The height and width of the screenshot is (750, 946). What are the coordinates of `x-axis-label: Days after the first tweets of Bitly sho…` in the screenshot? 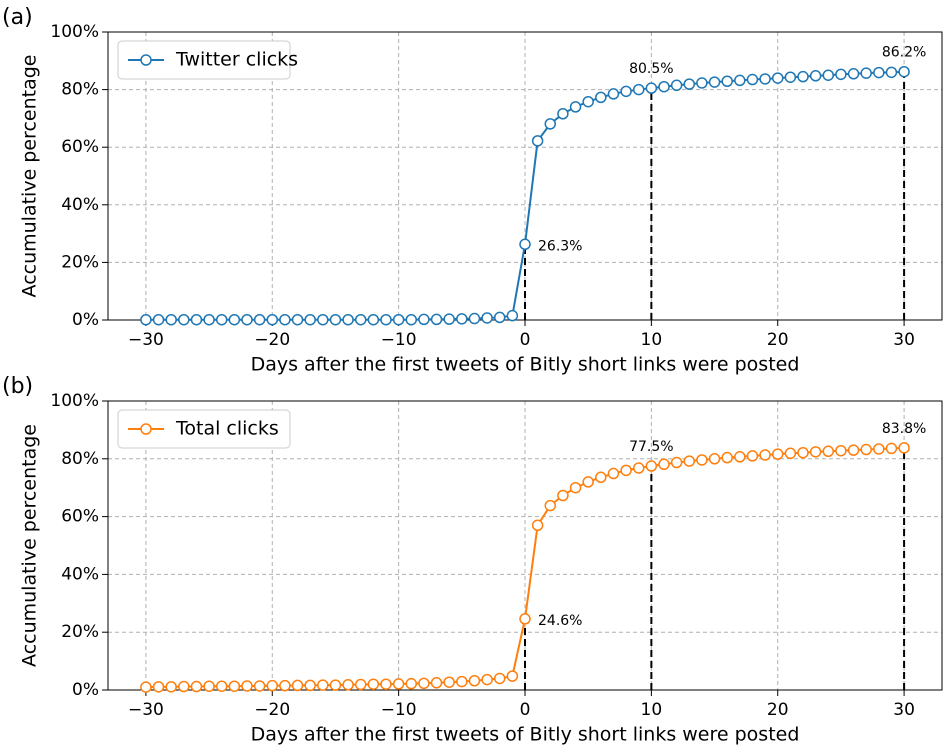 It's located at (525, 365).